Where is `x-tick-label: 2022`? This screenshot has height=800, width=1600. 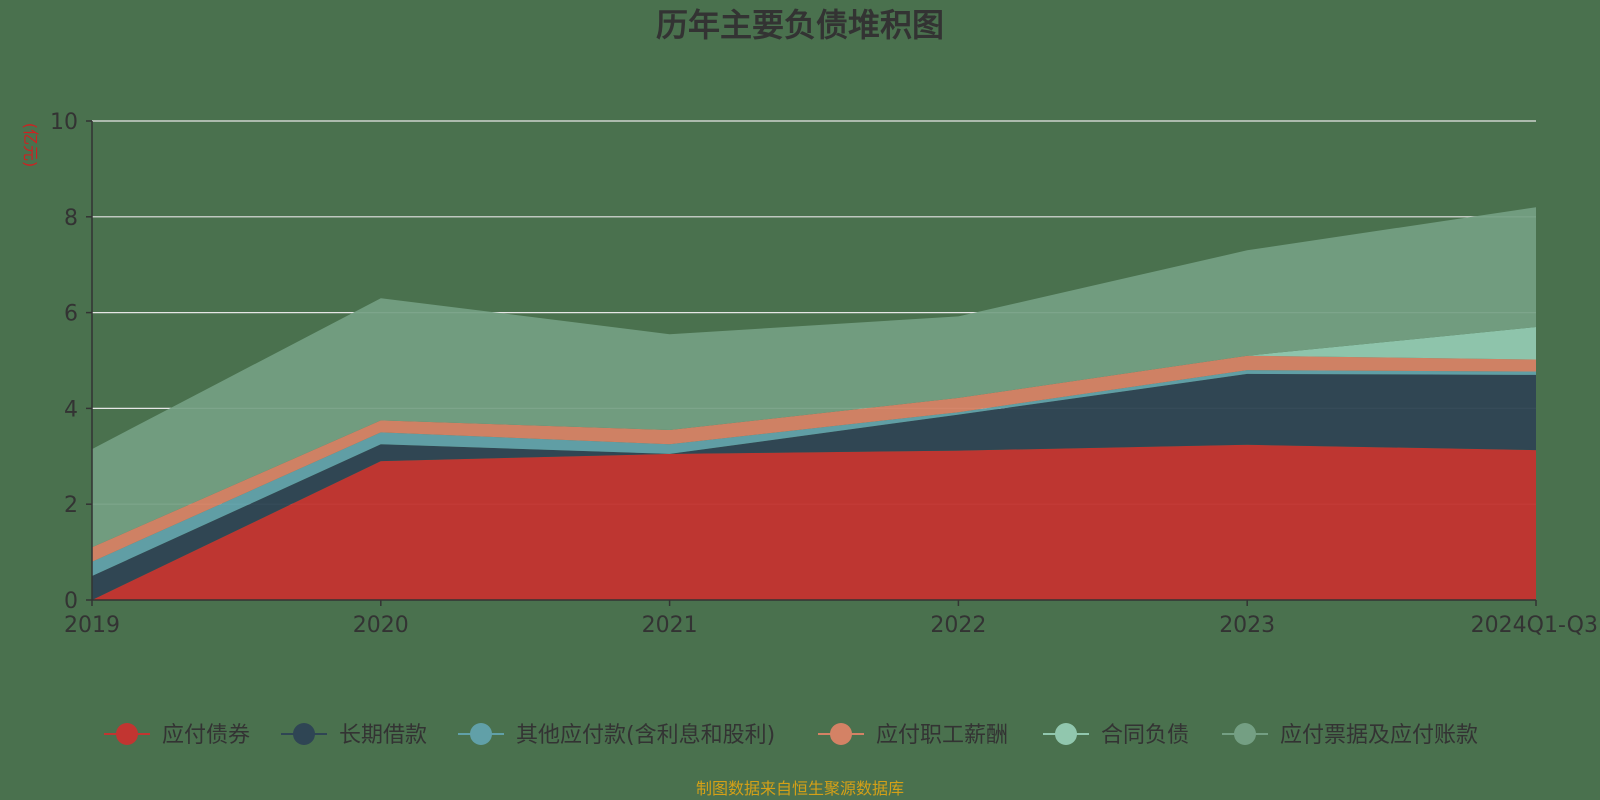
x-tick-label: 2022 is located at coordinates (958, 625).